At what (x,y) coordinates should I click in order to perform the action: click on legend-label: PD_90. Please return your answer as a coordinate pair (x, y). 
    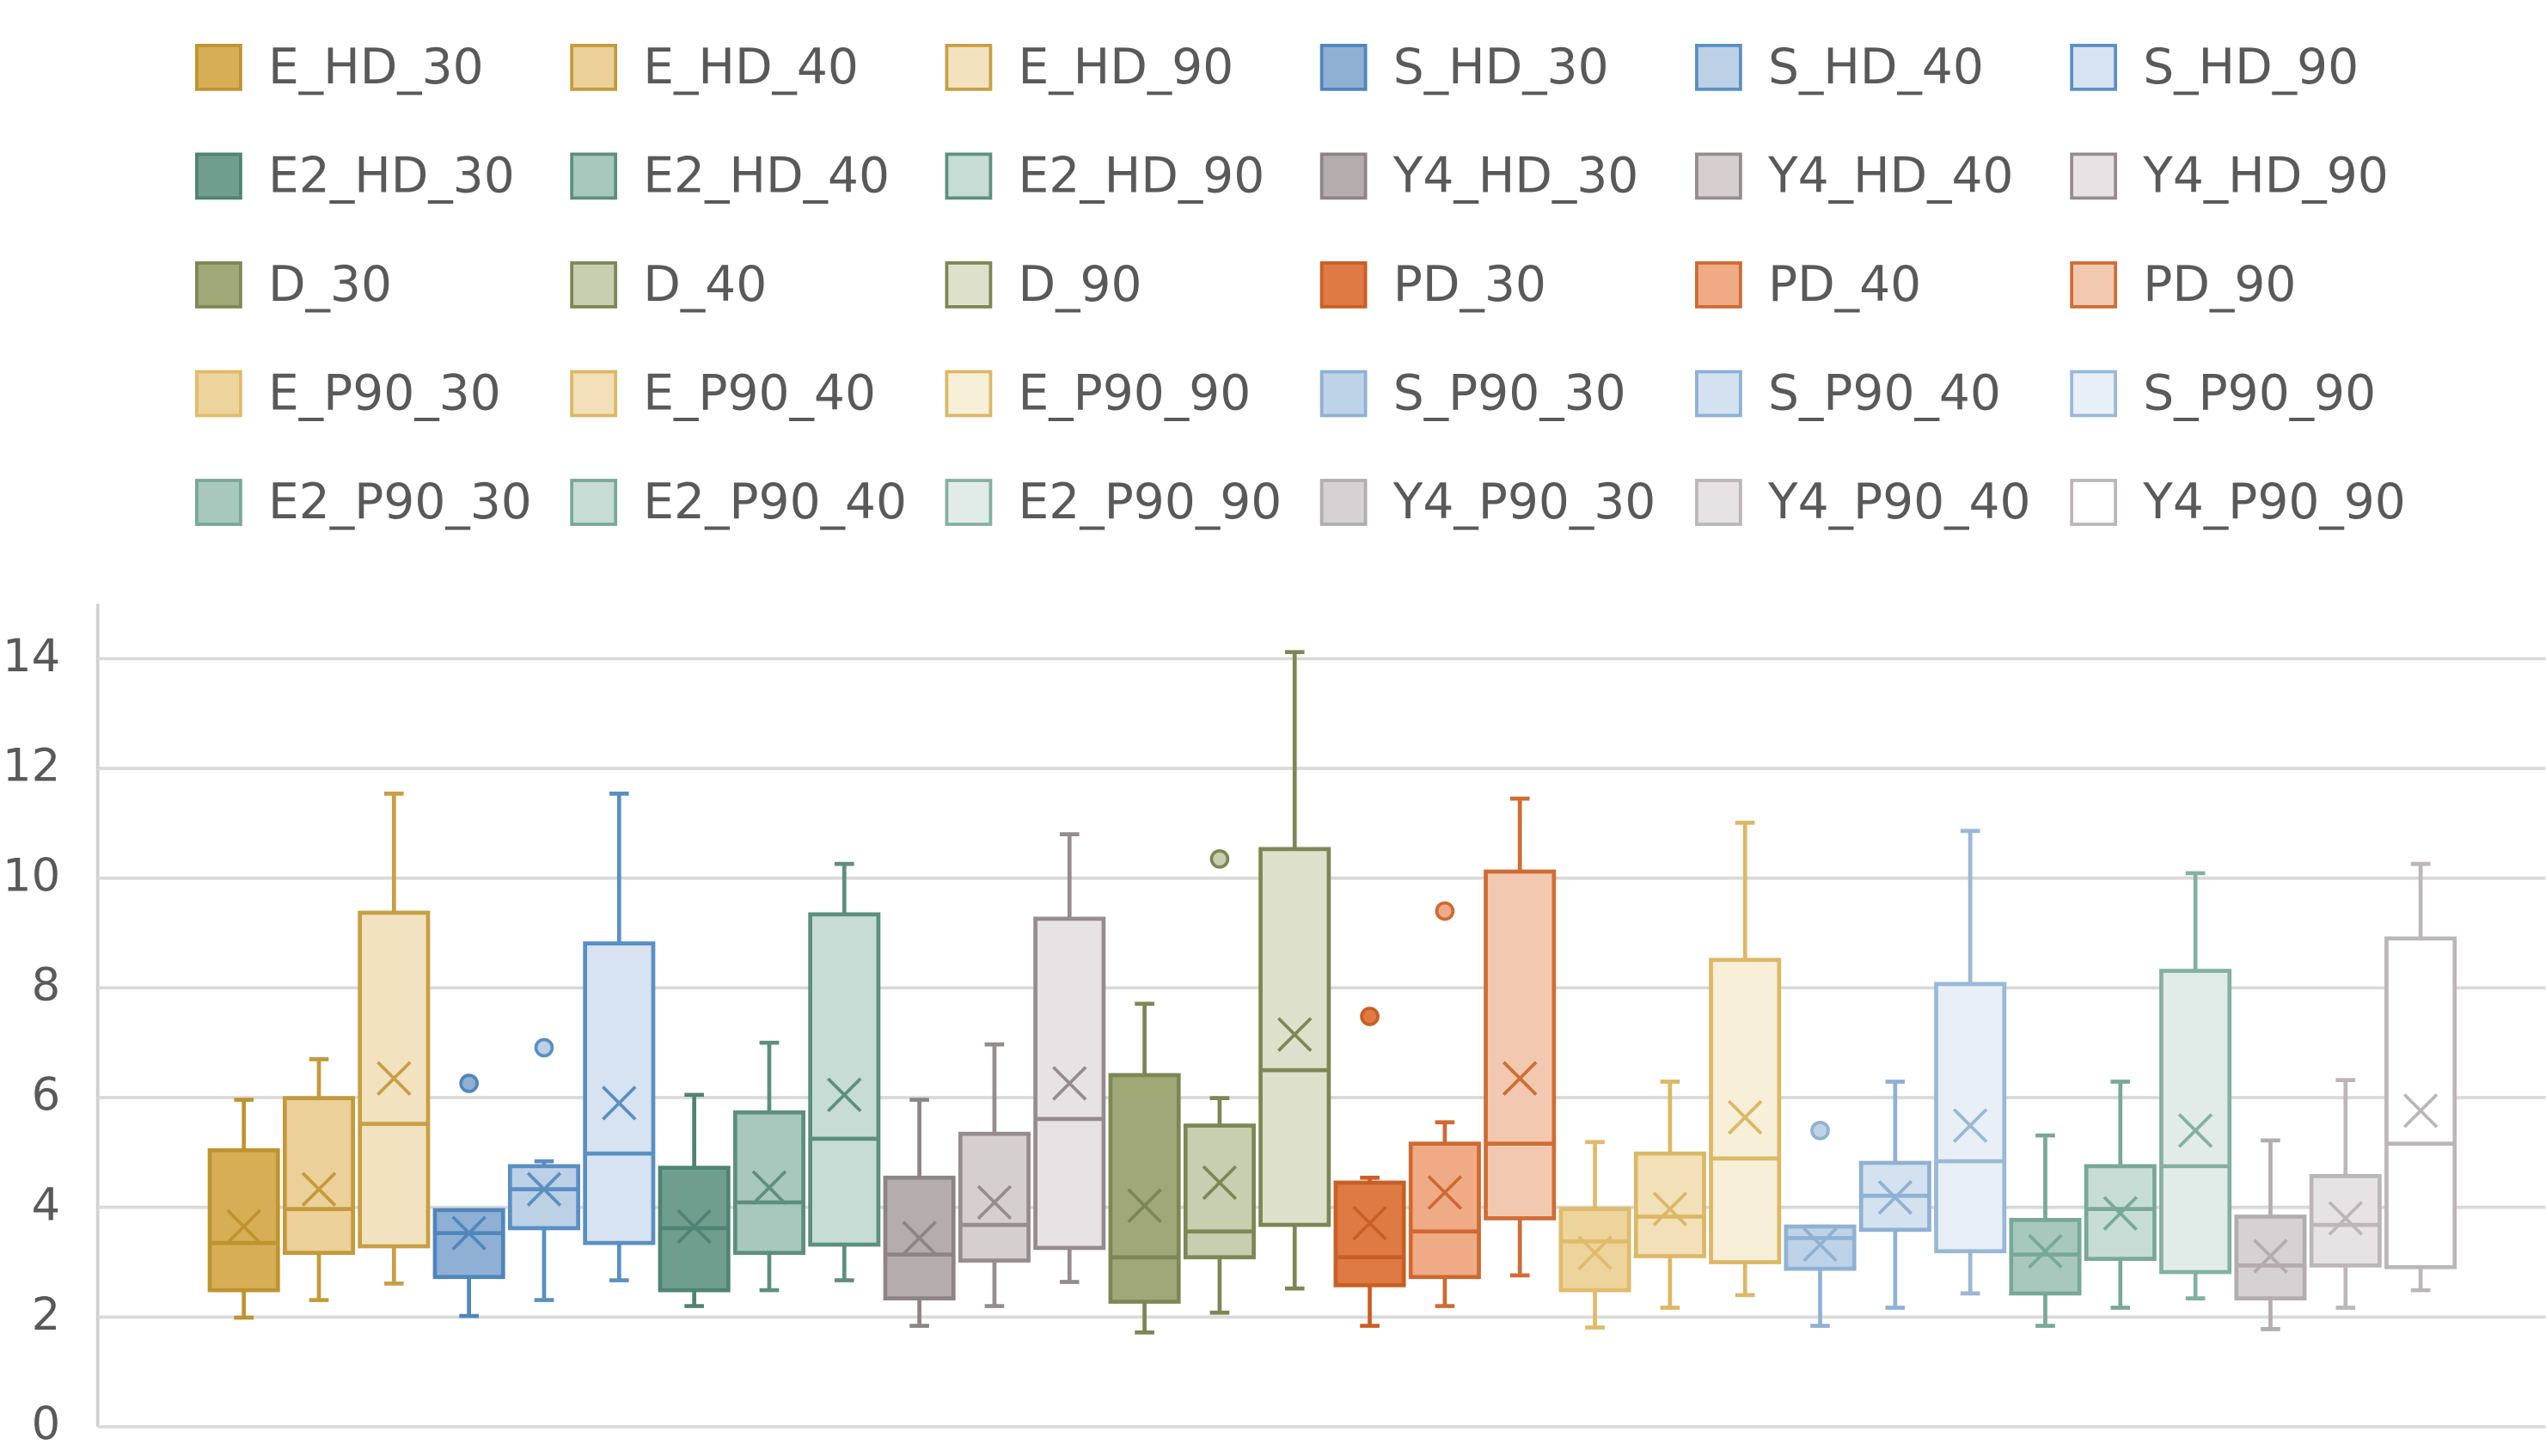
    Looking at the image, I should click on (2219, 285).